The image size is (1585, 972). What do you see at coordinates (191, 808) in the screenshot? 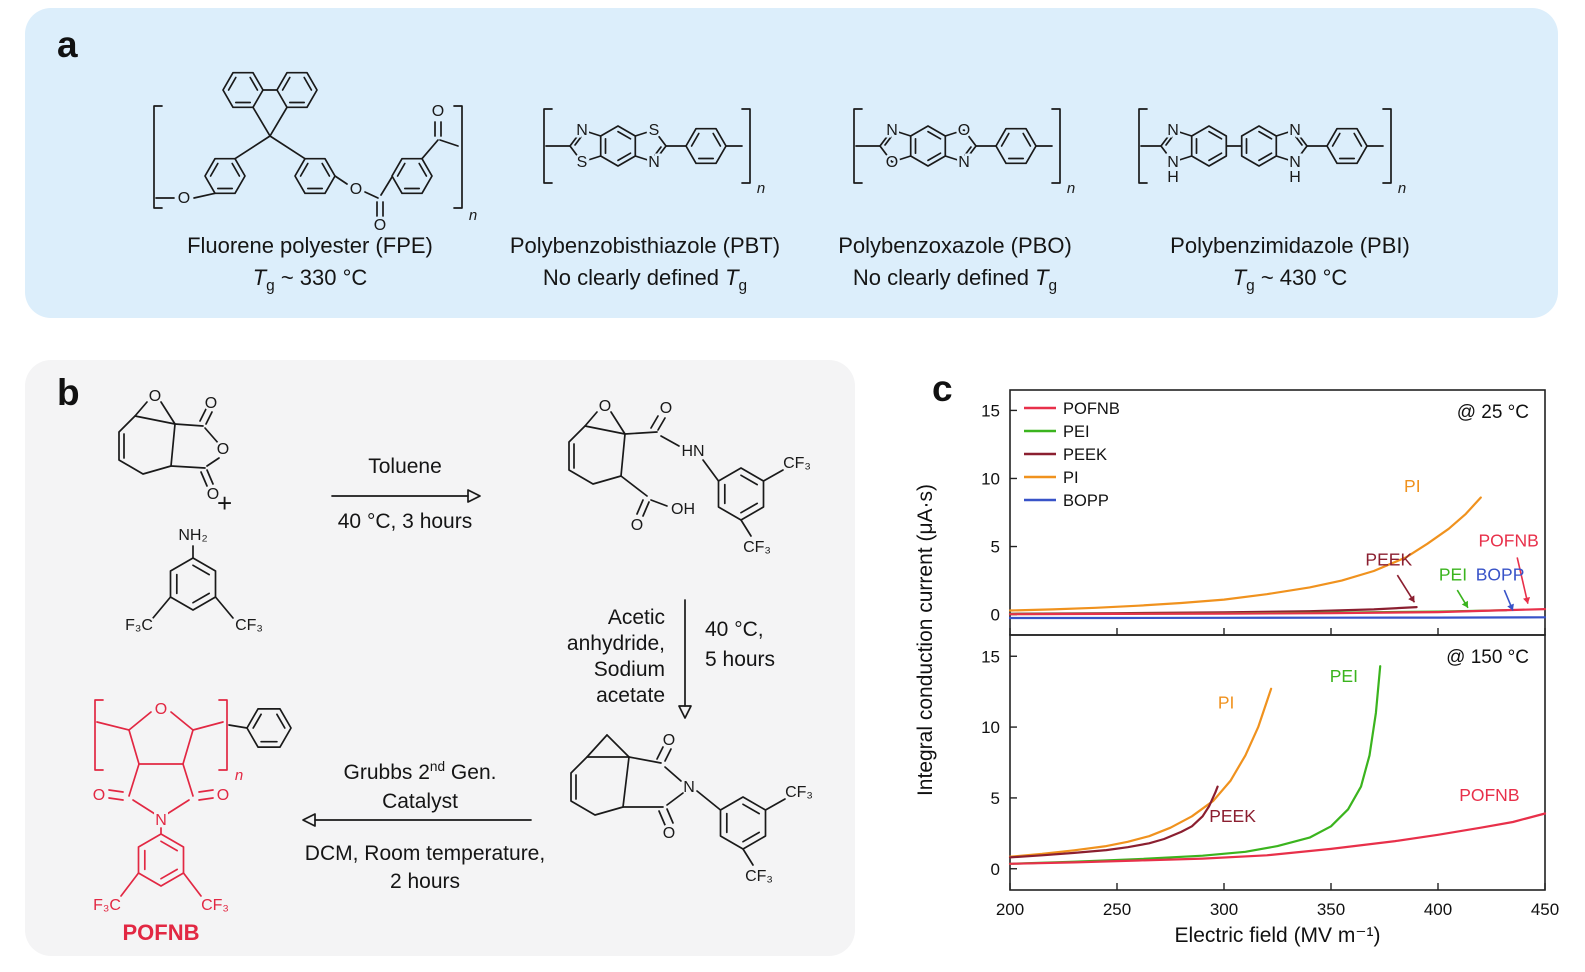
I see `pofnb-polymer-structure: O n O O N F₃C CF₃` at bounding box center [191, 808].